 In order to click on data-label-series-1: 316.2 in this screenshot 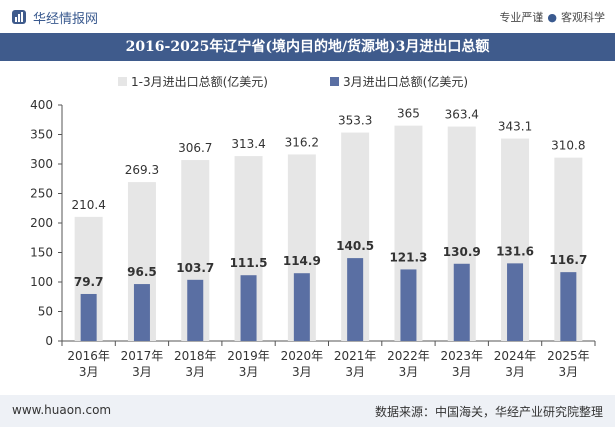, I will do `click(302, 142)`.